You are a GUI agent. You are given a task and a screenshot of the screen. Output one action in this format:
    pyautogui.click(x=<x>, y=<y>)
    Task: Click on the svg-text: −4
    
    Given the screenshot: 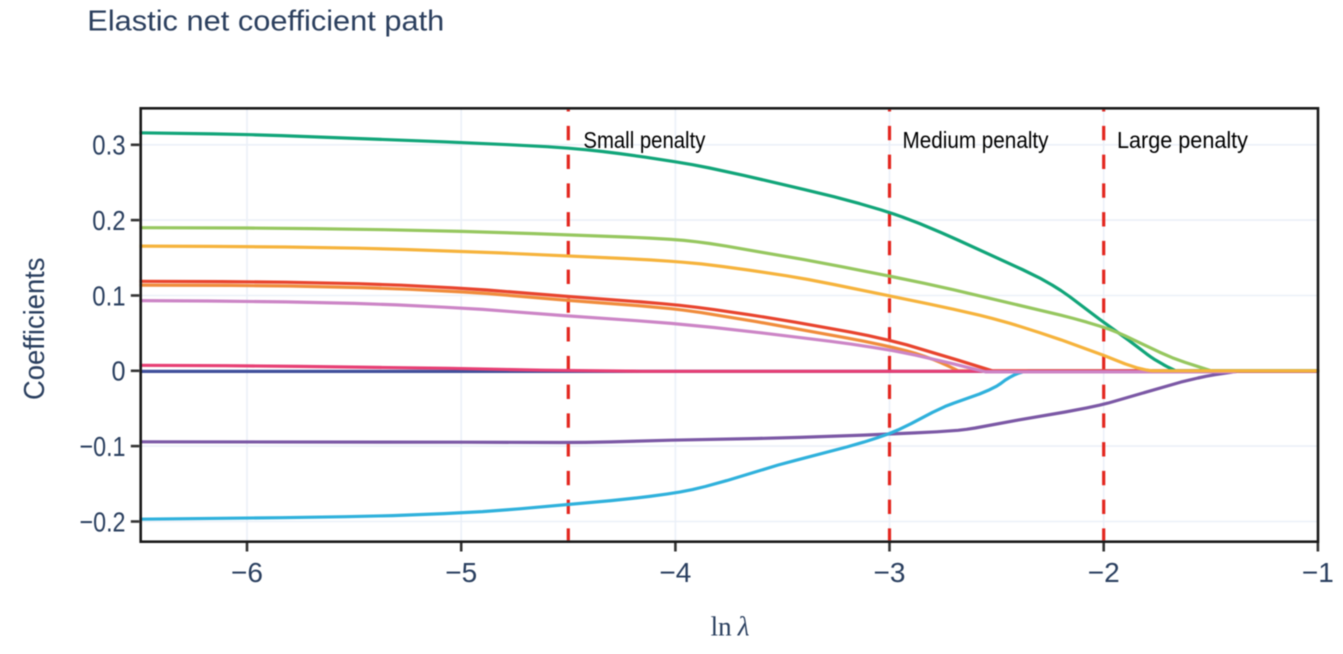 What is the action you would take?
    pyautogui.click(x=675, y=572)
    